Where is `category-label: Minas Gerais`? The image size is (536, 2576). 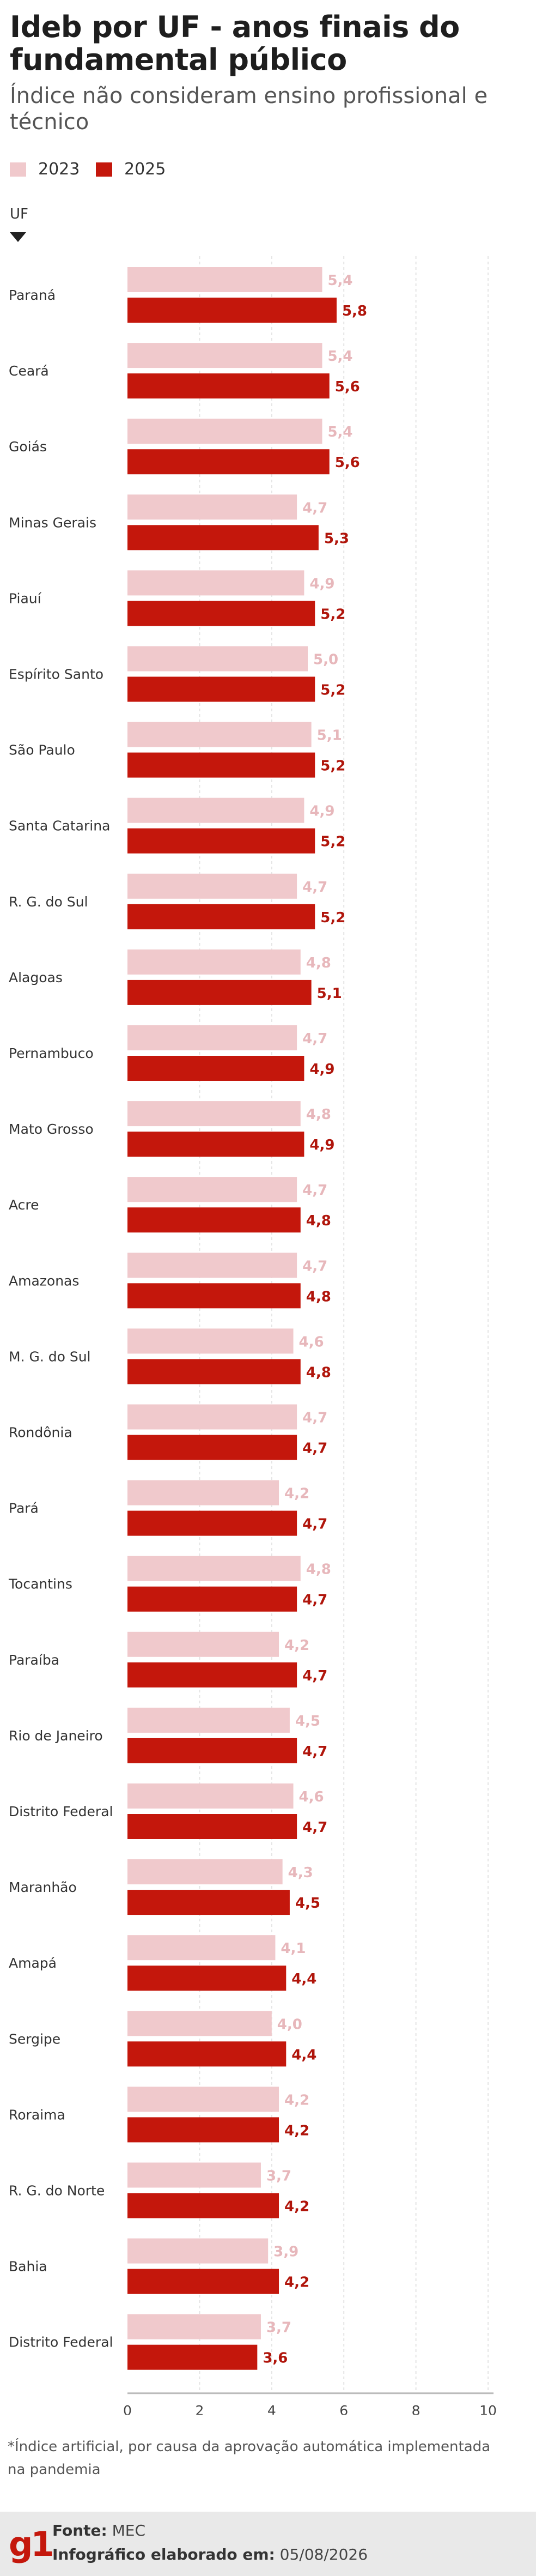
category-label: Minas Gerais is located at coordinates (52, 522).